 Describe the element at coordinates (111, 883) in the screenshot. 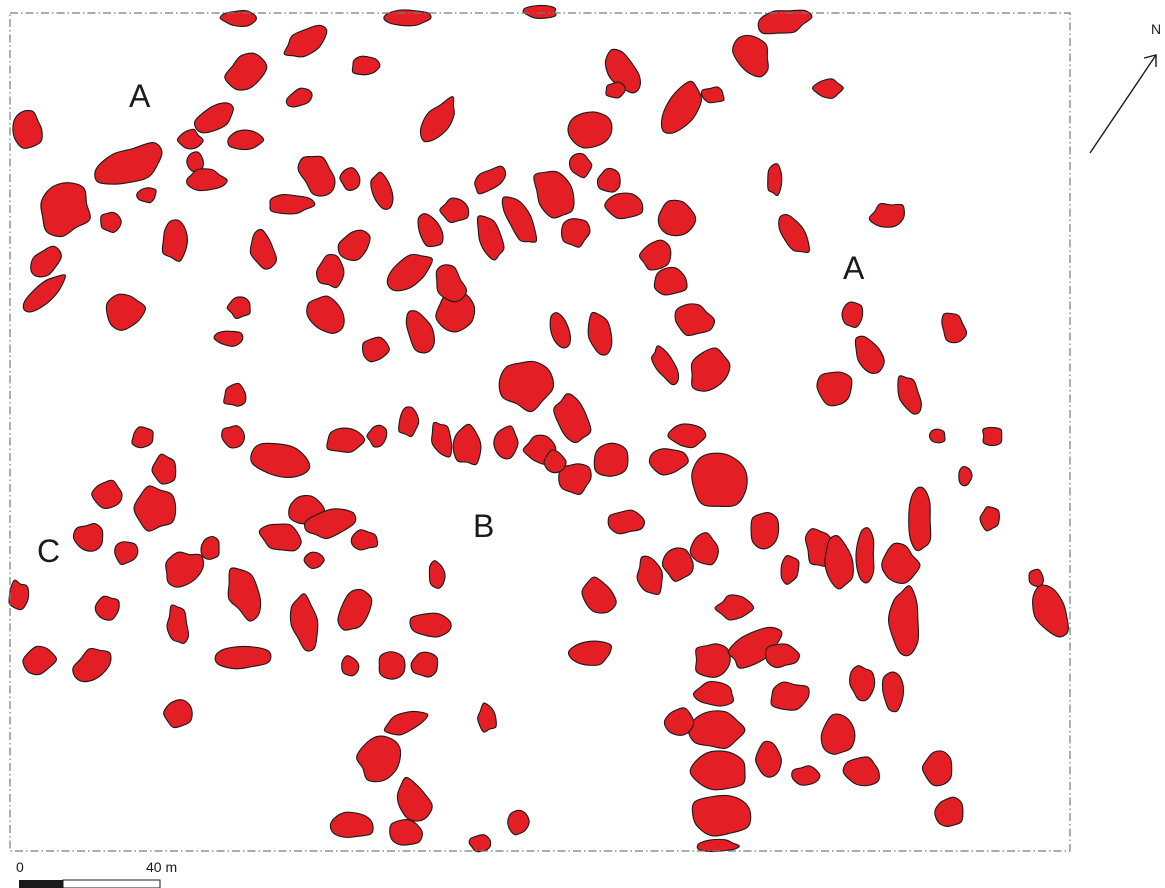

I see `scale-bar-empty-segment` at that location.